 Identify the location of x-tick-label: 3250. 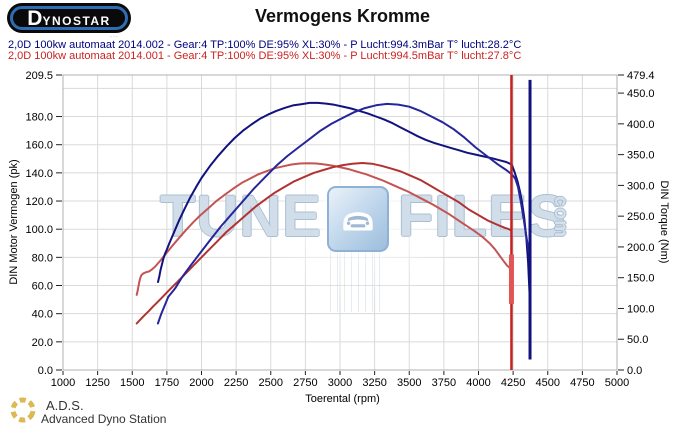
(374, 383).